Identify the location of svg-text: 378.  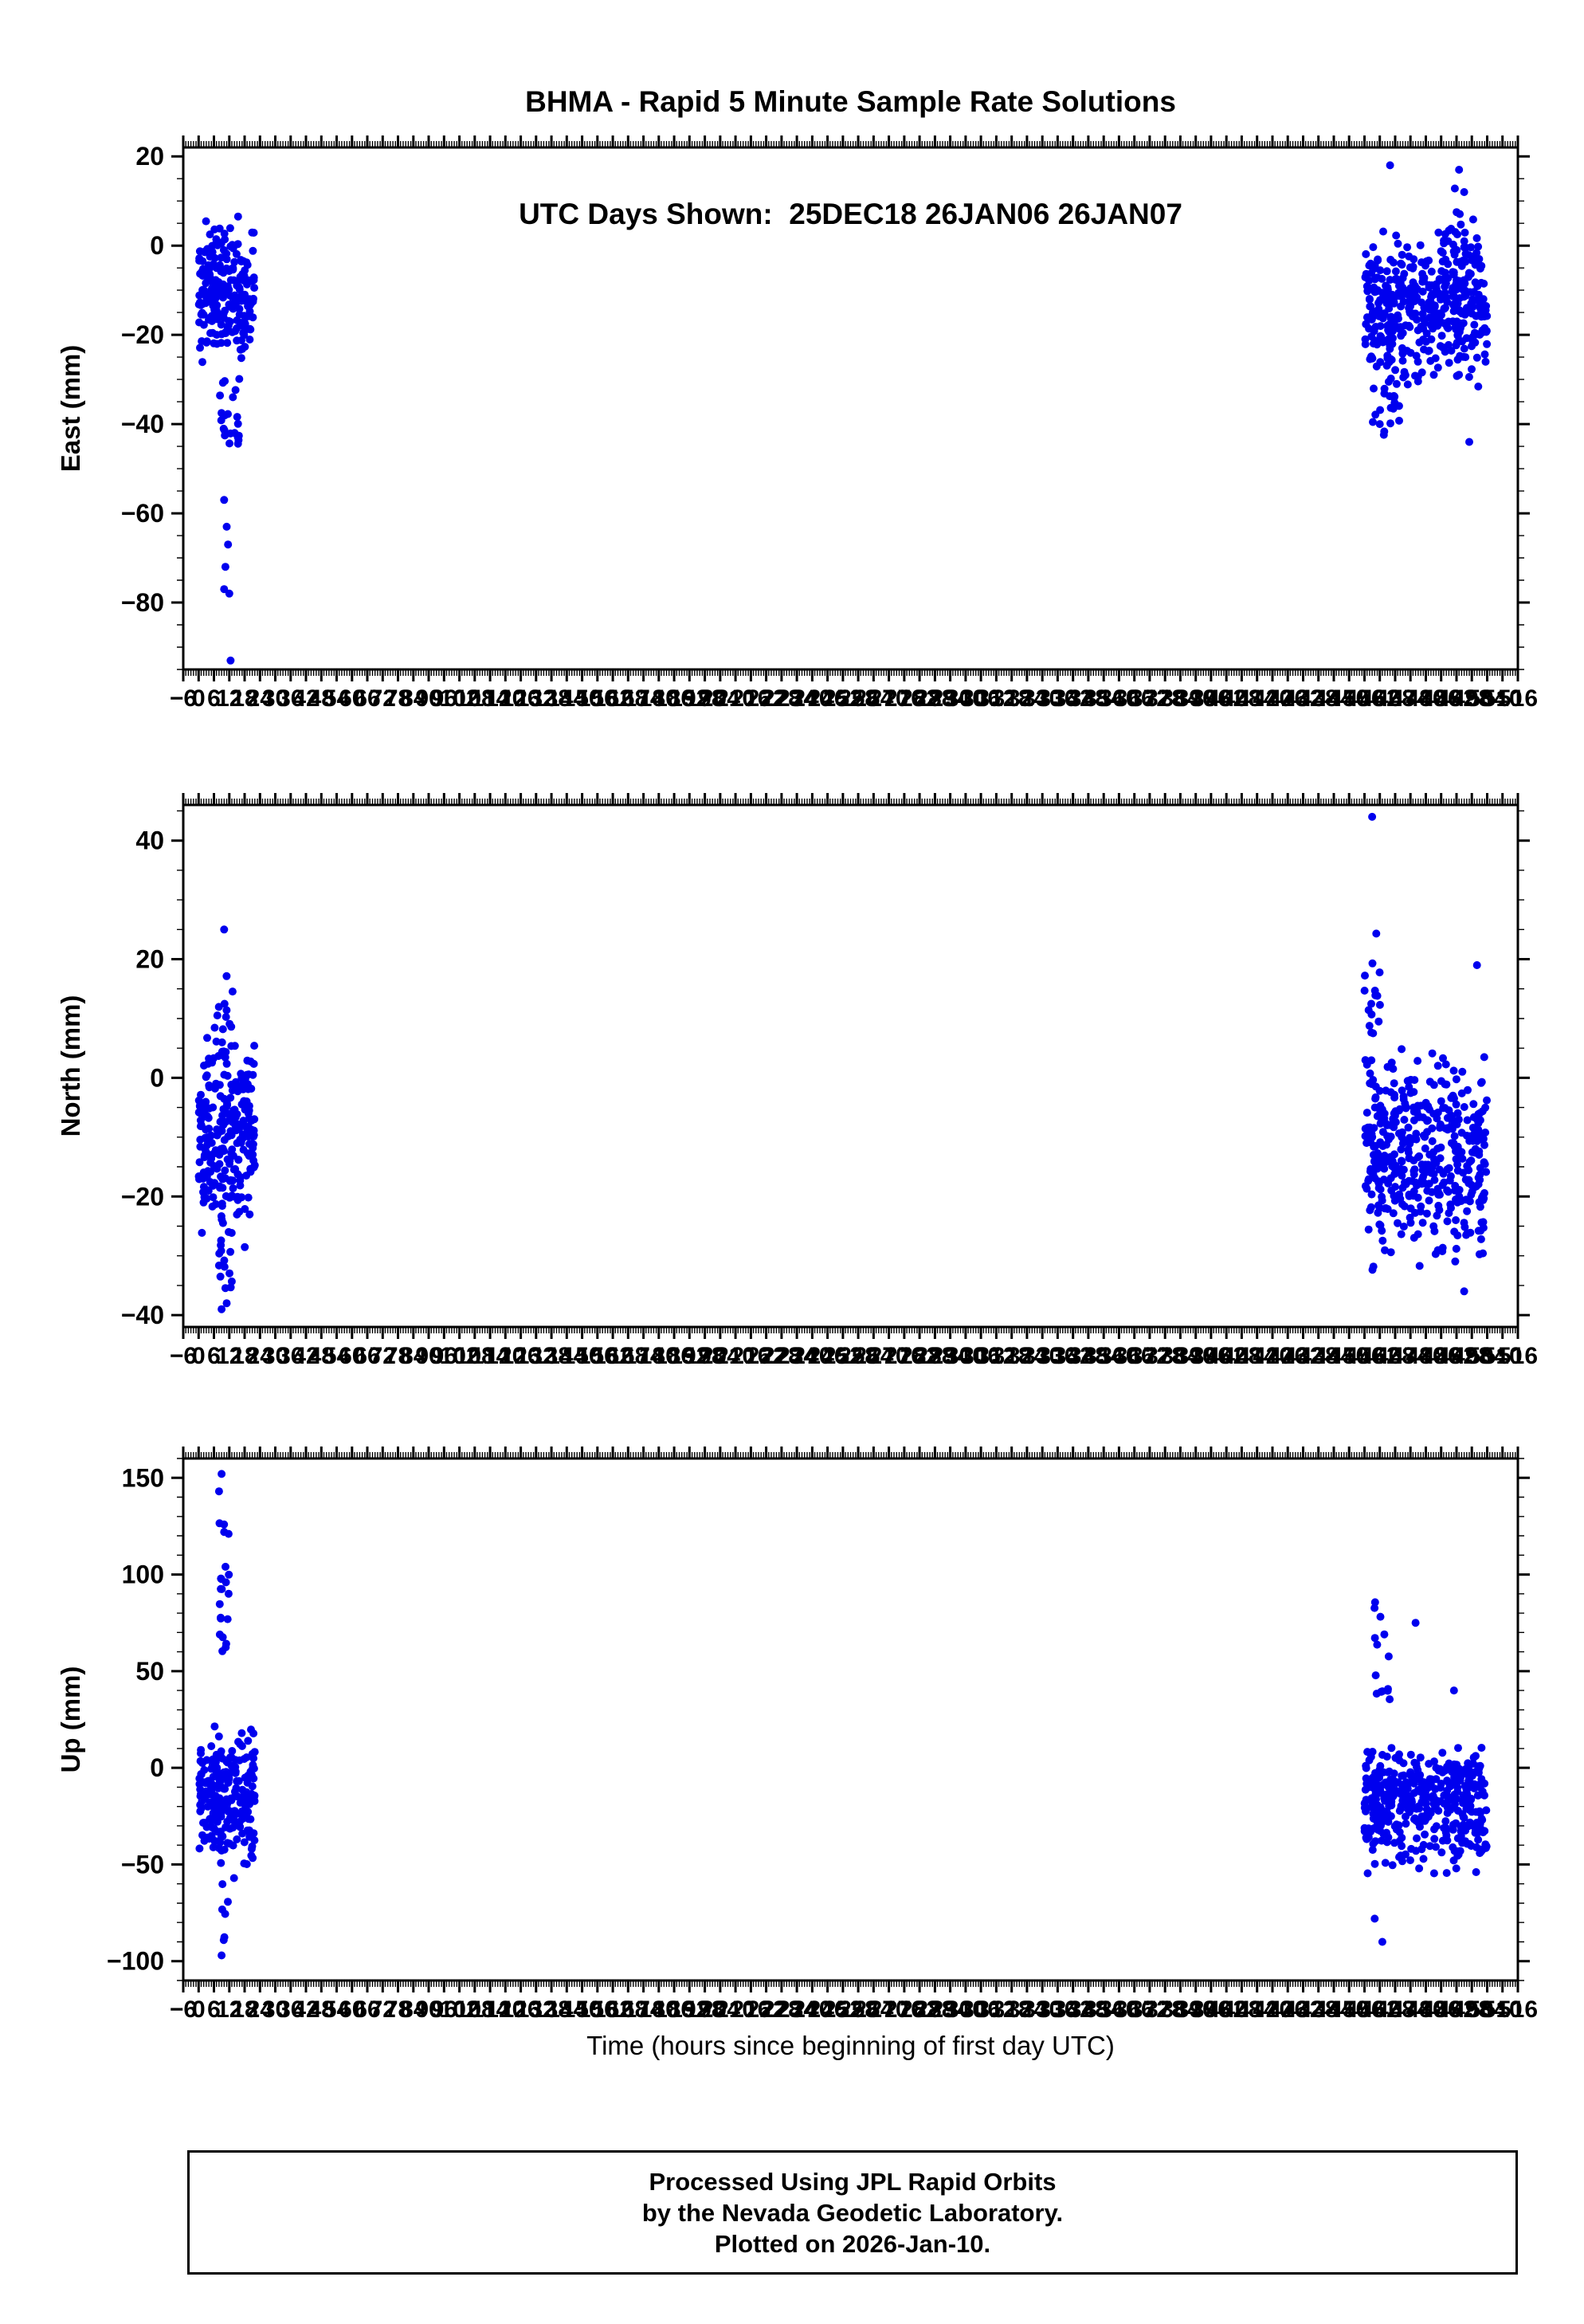
(1165, 1356).